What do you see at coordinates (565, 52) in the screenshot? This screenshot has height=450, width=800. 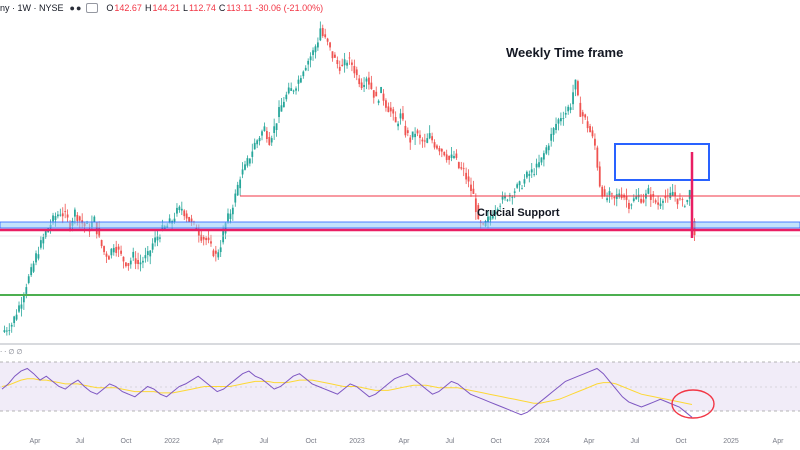 I see `timeframe-annotation: Weekly Time frame` at bounding box center [565, 52].